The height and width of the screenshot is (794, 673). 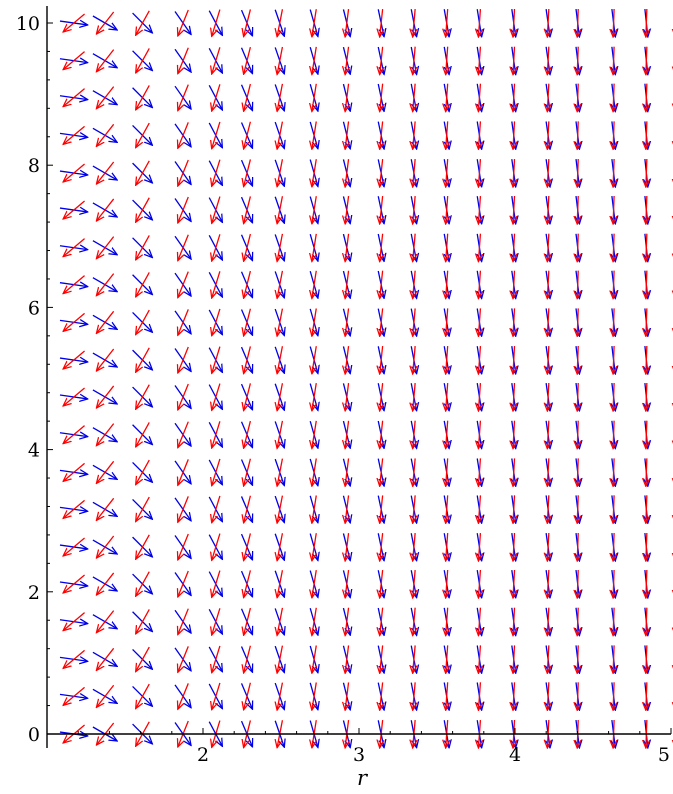 I want to click on y-tick-label: 0, so click(x=34, y=735).